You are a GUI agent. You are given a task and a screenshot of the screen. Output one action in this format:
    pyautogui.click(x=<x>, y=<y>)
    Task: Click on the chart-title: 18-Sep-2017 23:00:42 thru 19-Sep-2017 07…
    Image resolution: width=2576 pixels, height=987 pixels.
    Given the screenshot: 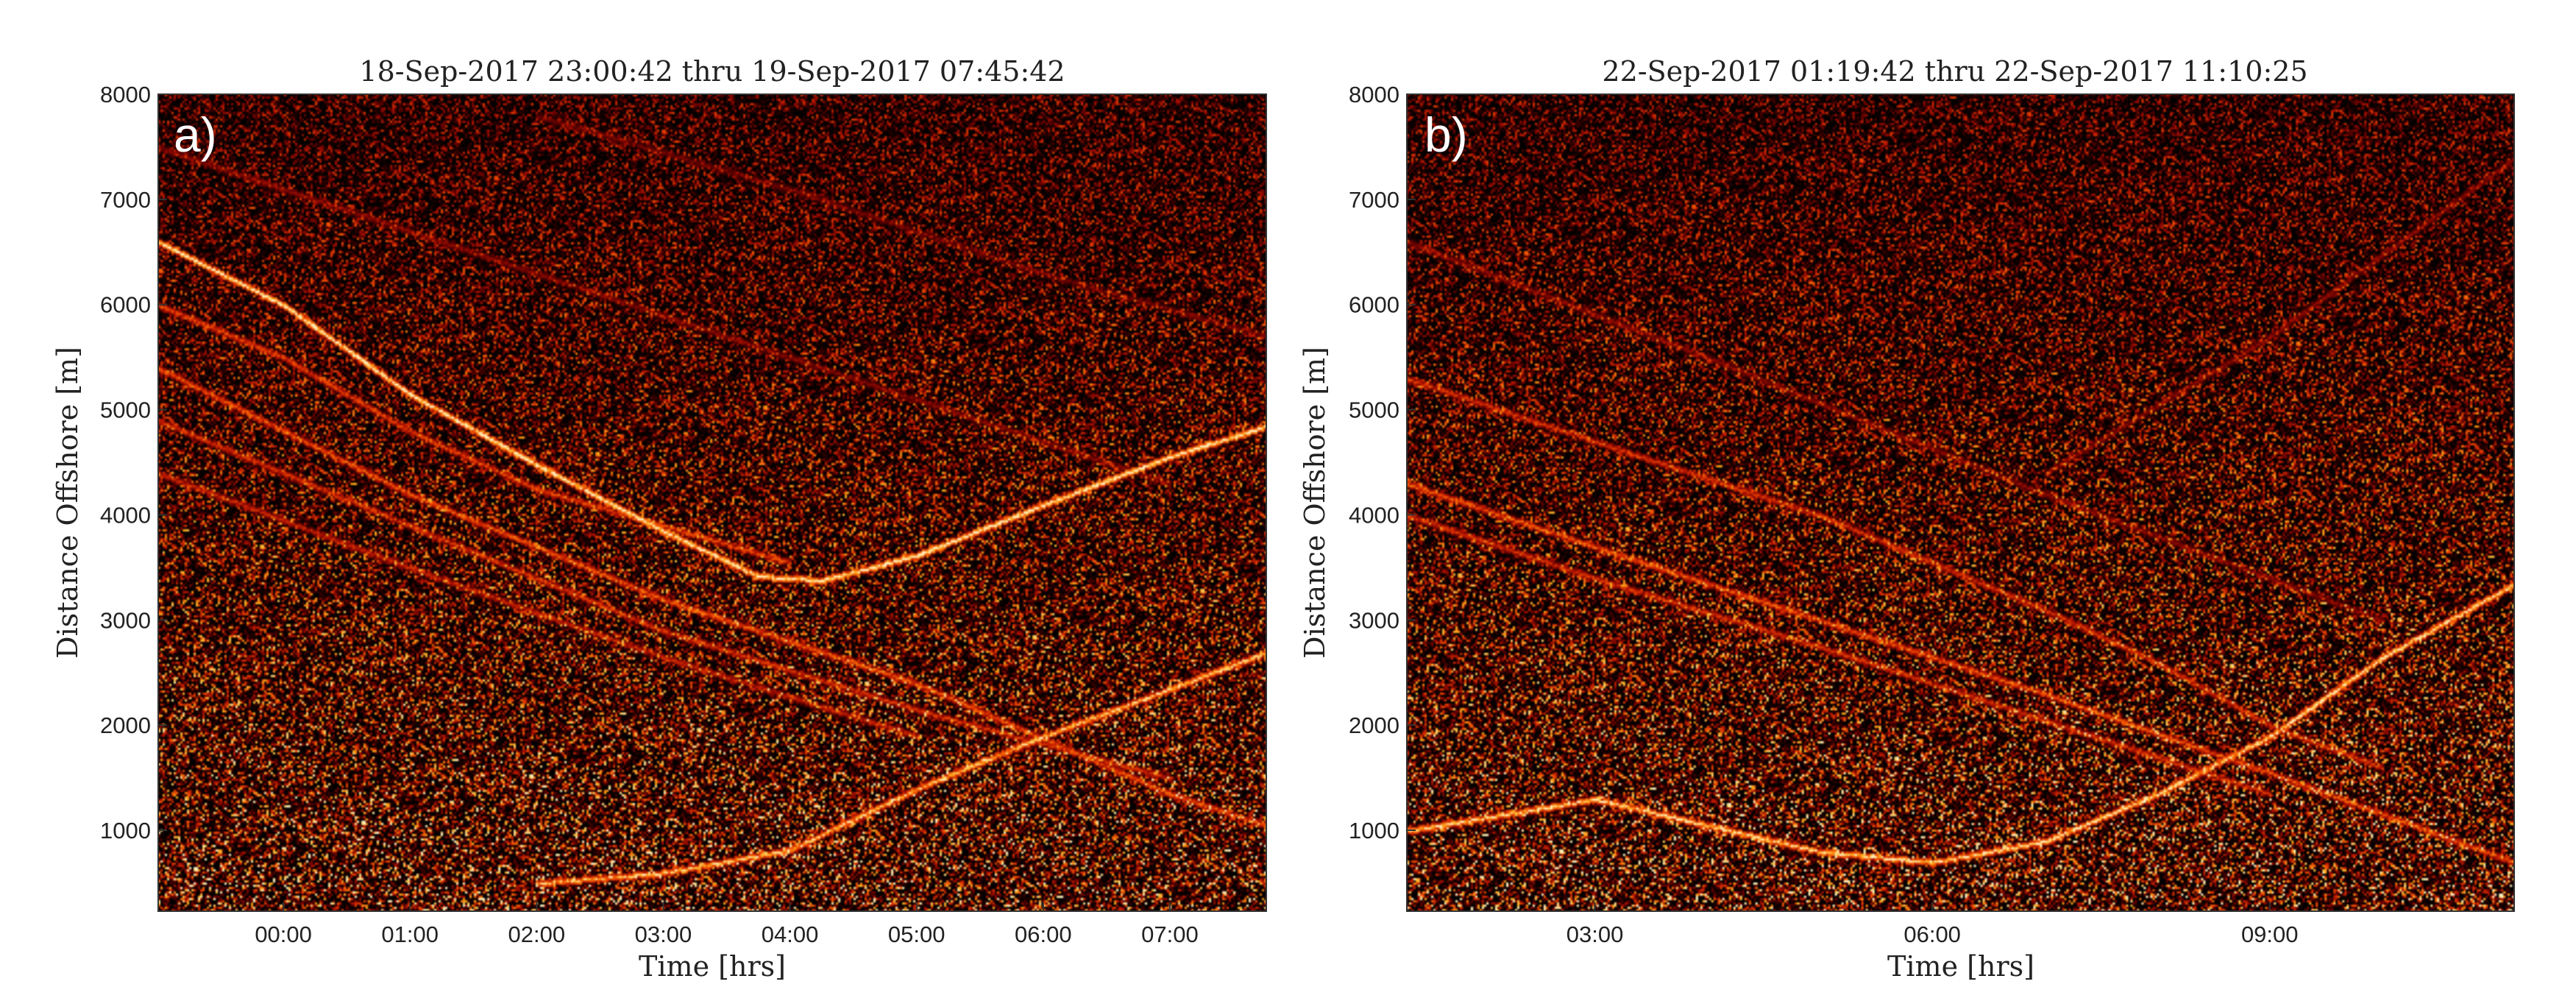 What is the action you would take?
    pyautogui.click(x=712, y=71)
    